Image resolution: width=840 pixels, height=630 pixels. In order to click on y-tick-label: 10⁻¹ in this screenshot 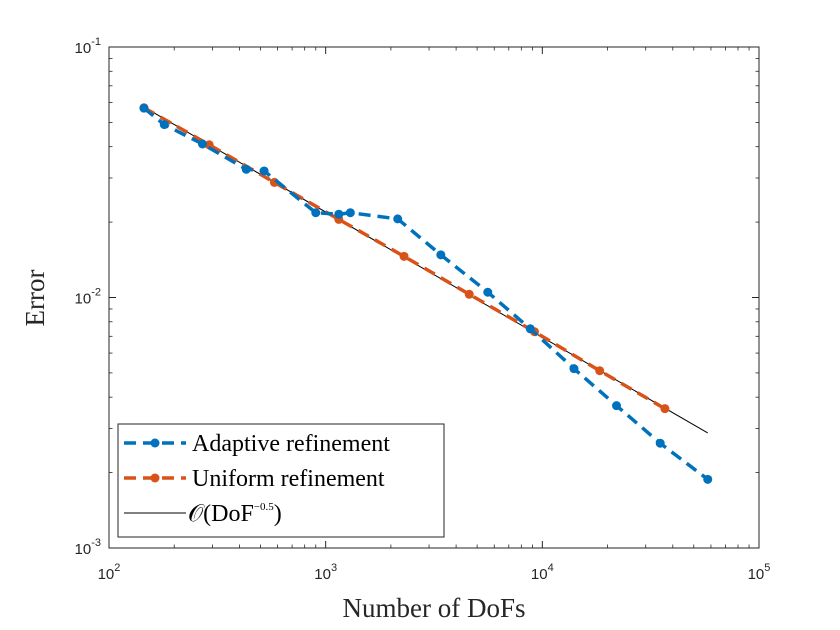, I will do `click(88, 46)`.